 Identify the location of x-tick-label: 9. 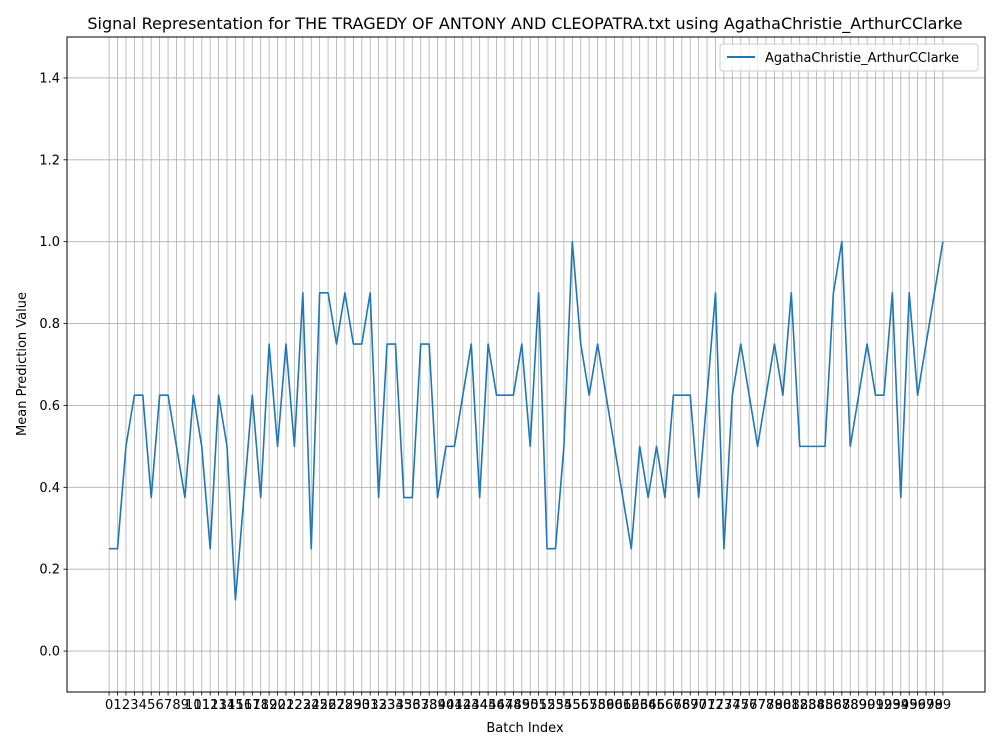
(185, 705).